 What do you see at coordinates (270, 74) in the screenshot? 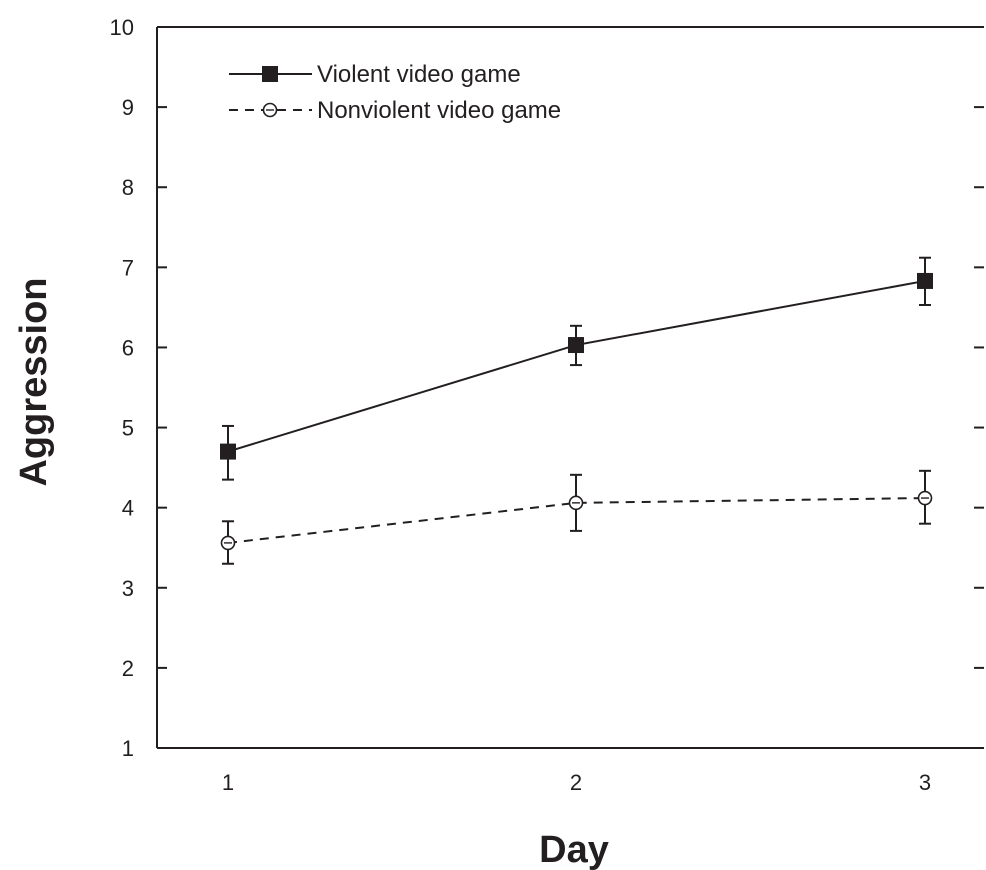
I see `legend-marker` at bounding box center [270, 74].